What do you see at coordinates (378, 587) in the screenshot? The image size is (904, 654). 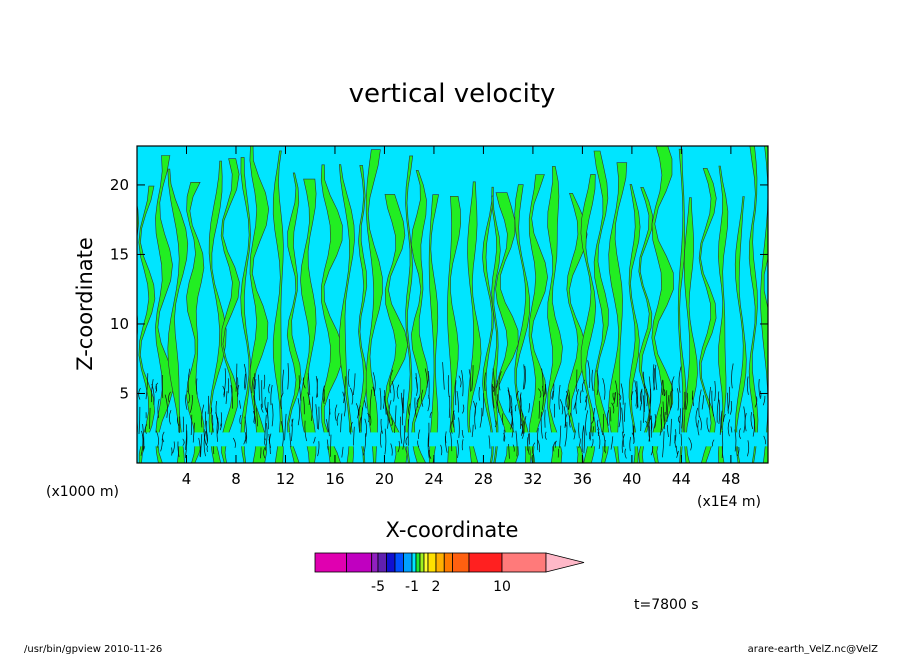 I see `colorbar-label: -5` at bounding box center [378, 587].